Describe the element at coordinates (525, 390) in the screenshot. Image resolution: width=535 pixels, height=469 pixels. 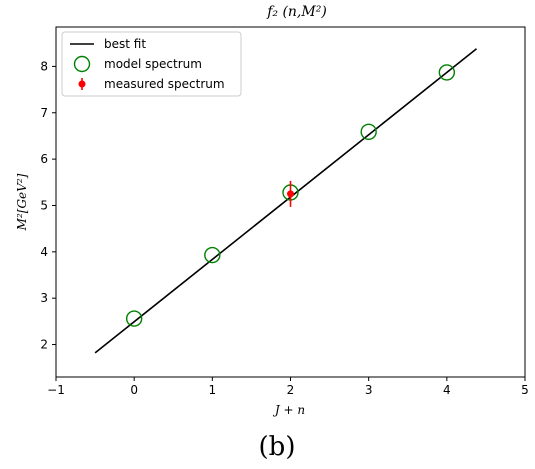
I see `x-tick-label: 5` at that location.